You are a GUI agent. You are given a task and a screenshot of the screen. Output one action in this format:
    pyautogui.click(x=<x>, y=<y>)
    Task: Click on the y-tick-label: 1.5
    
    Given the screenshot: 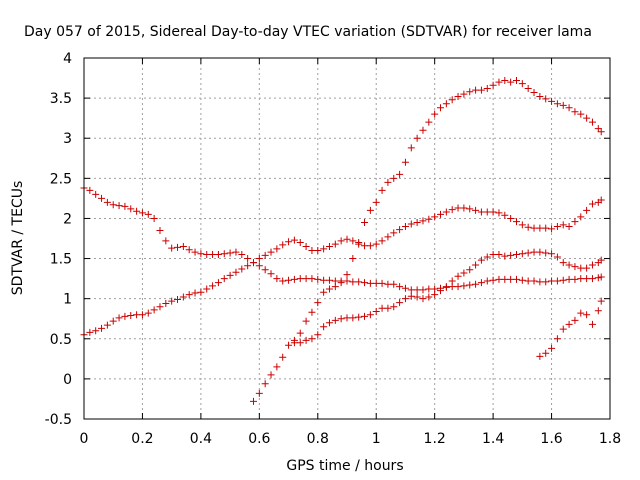 What is the action you would take?
    pyautogui.click(x=61, y=260)
    